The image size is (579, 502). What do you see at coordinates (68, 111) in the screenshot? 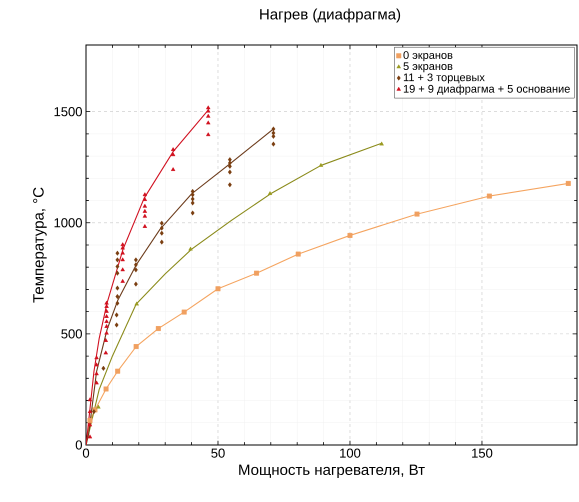
I see `y-tick-label: 1500` at bounding box center [68, 111].